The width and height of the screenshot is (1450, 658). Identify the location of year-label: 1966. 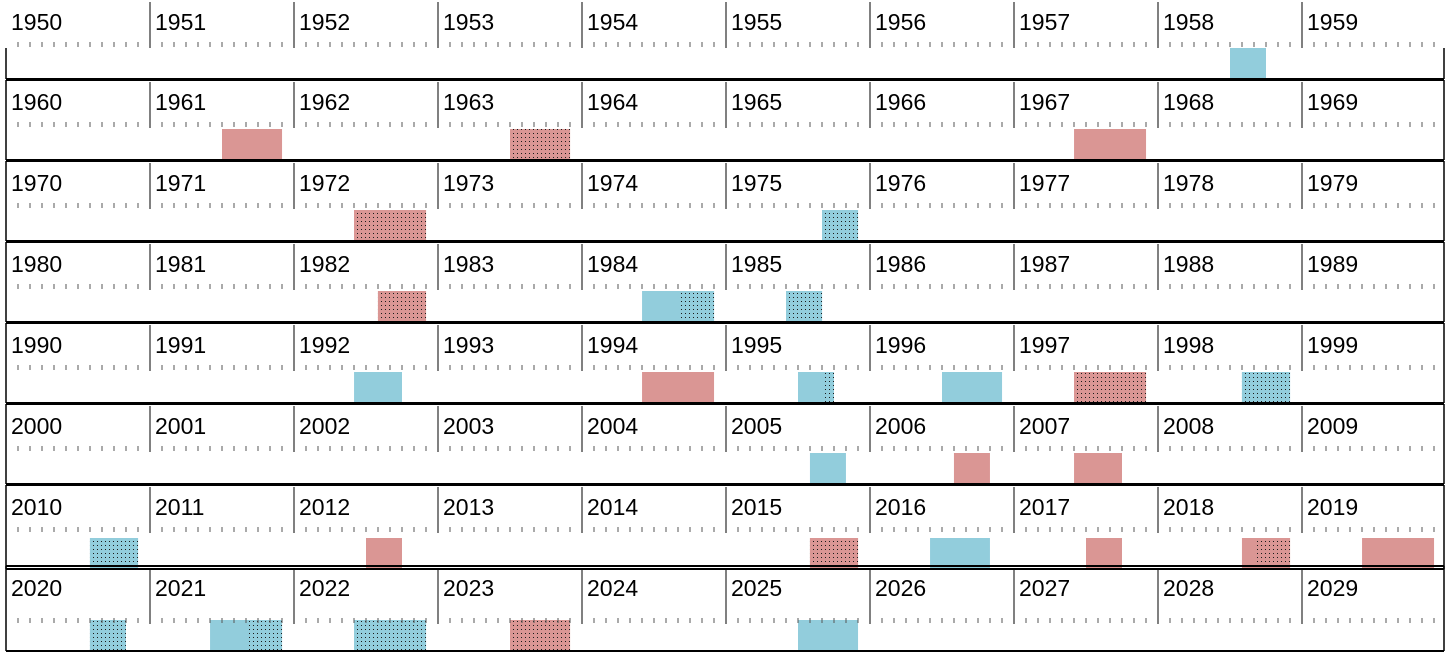
(900, 102).